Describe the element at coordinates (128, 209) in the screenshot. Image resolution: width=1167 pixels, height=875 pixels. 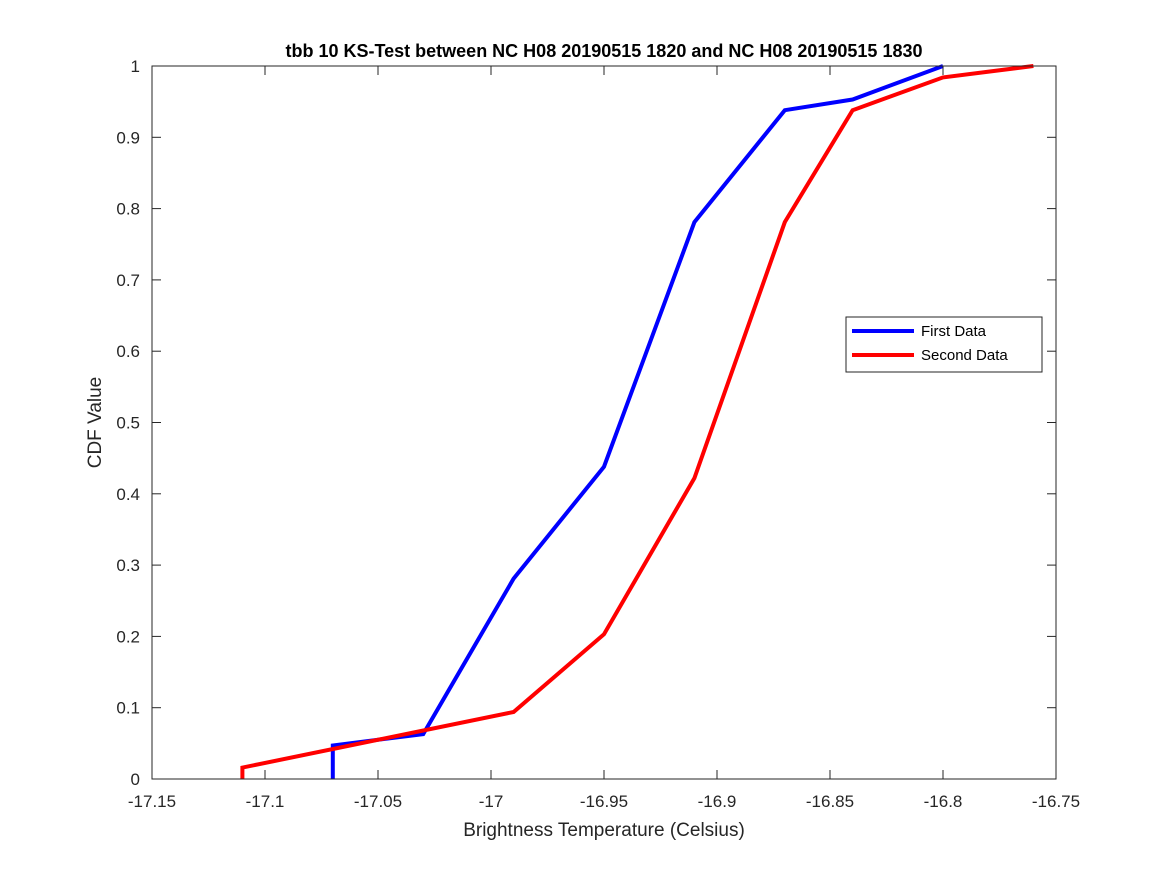
I see `y-tick-label: 0.8` at that location.